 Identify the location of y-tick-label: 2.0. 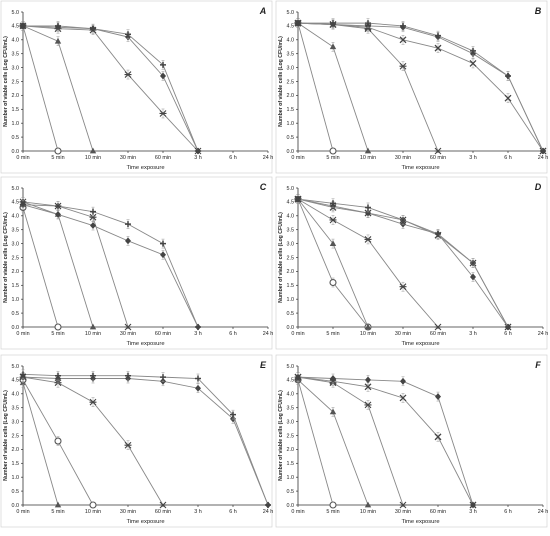
(291, 272).